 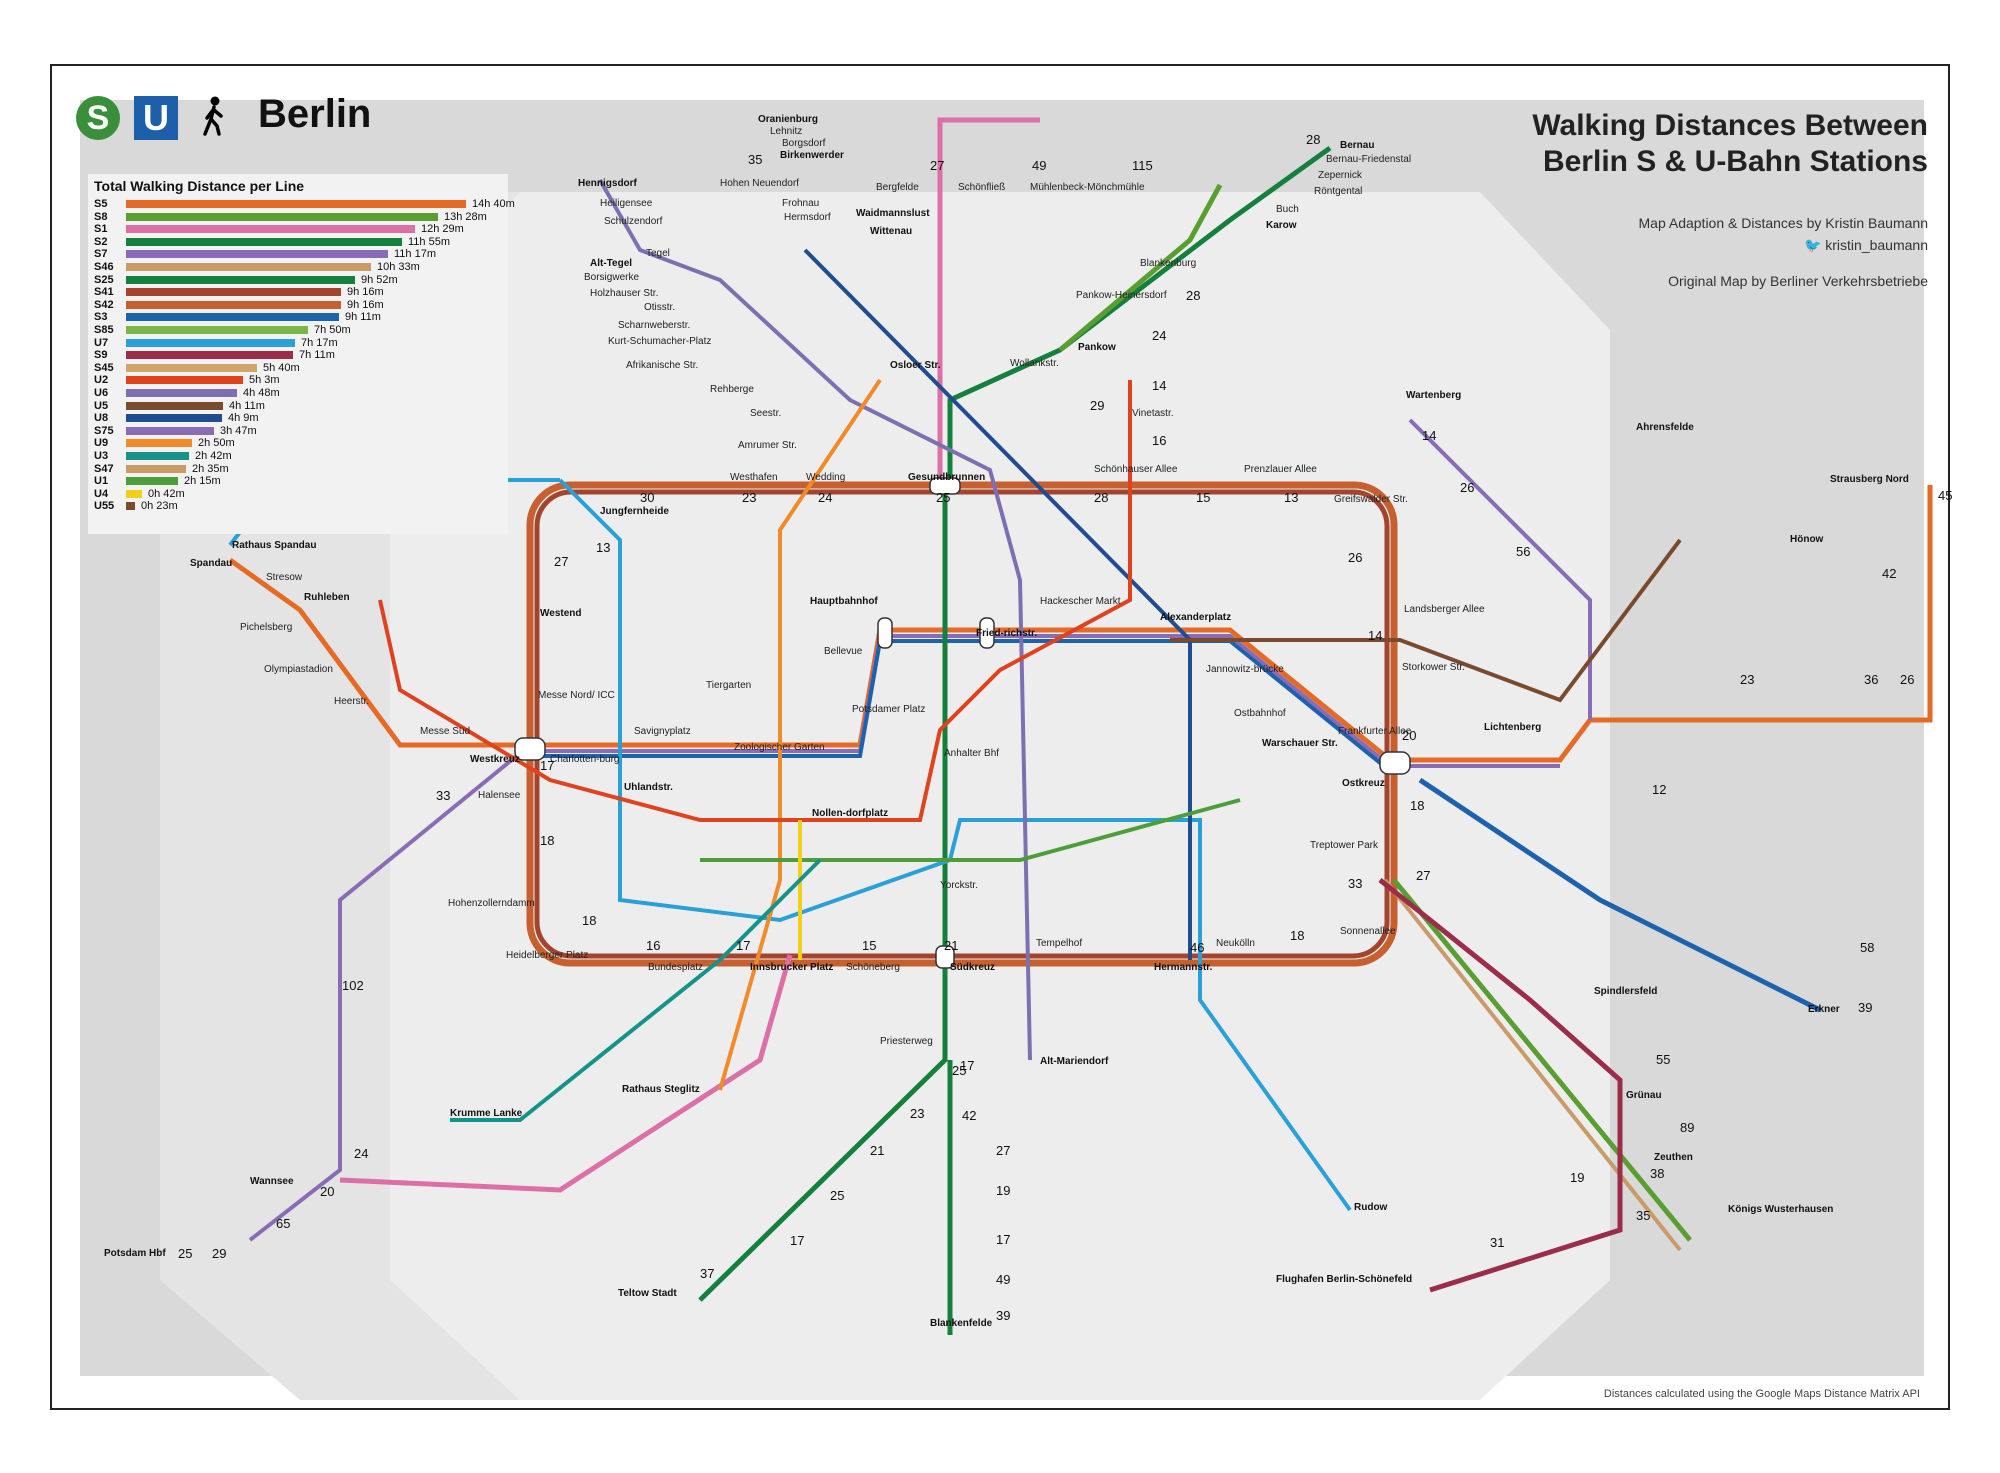 What do you see at coordinates (1375, 635) in the screenshot?
I see `svg-text: 14` at bounding box center [1375, 635].